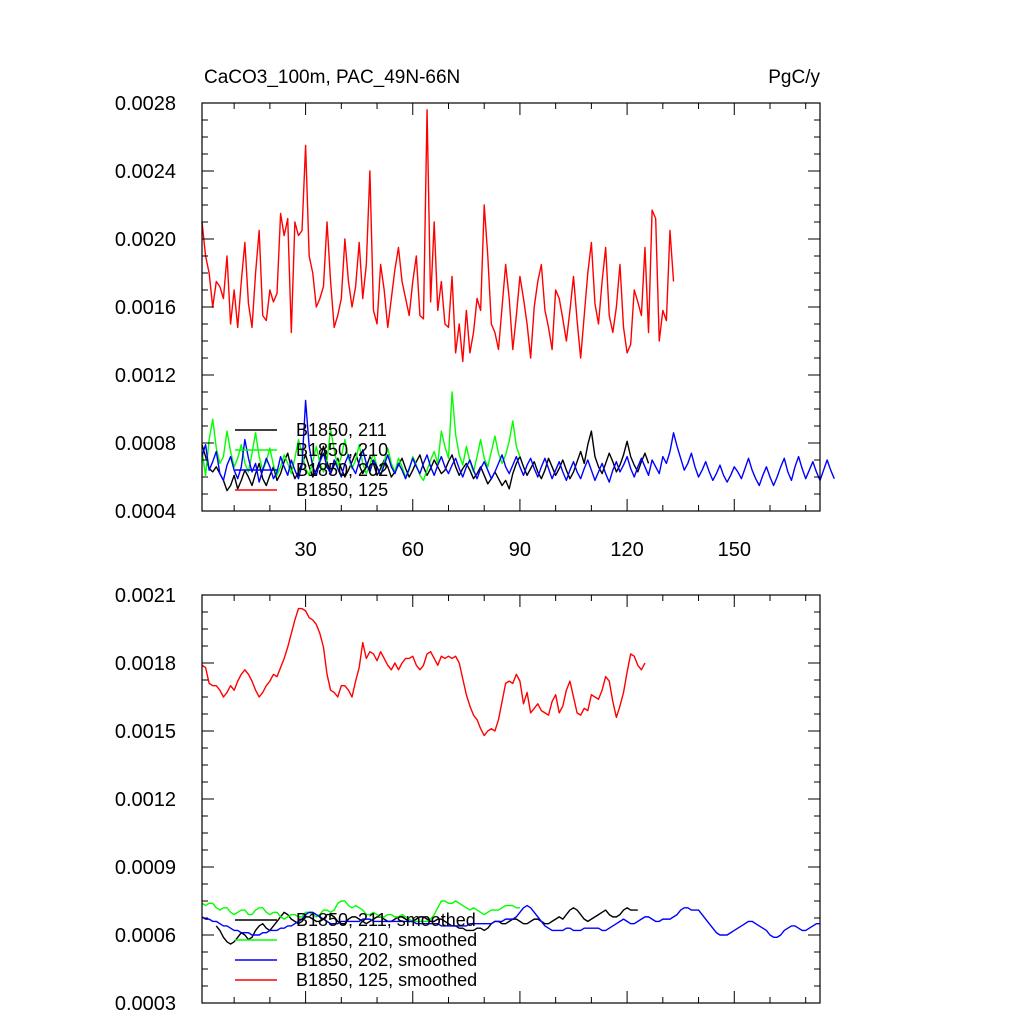 The image size is (1024, 1024). Describe the element at coordinates (145, 512) in the screenshot. I see `y-tick-label: 0.0004` at that location.